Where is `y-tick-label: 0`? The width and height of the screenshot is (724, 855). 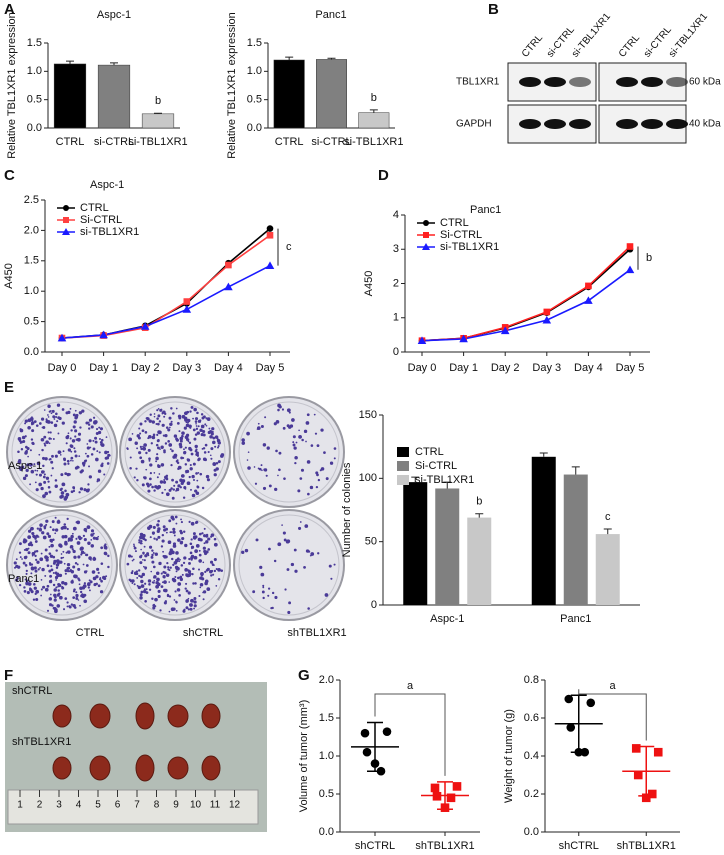
y-tick-label: 0 is located at coordinates (396, 352).